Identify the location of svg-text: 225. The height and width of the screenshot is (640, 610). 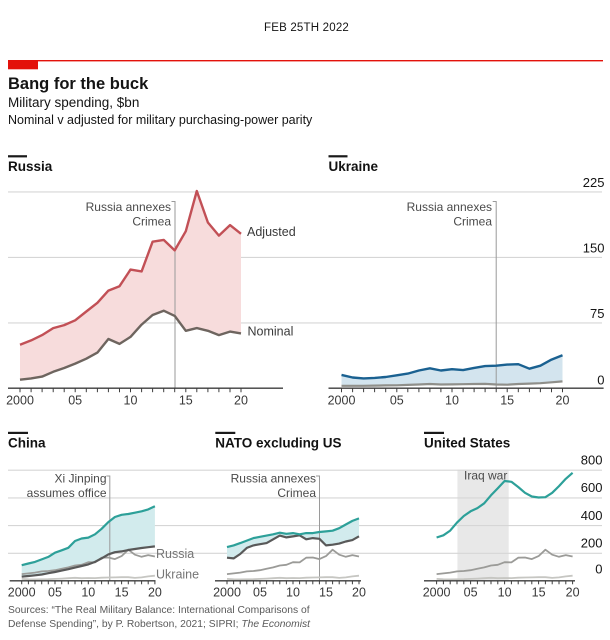
(594, 182).